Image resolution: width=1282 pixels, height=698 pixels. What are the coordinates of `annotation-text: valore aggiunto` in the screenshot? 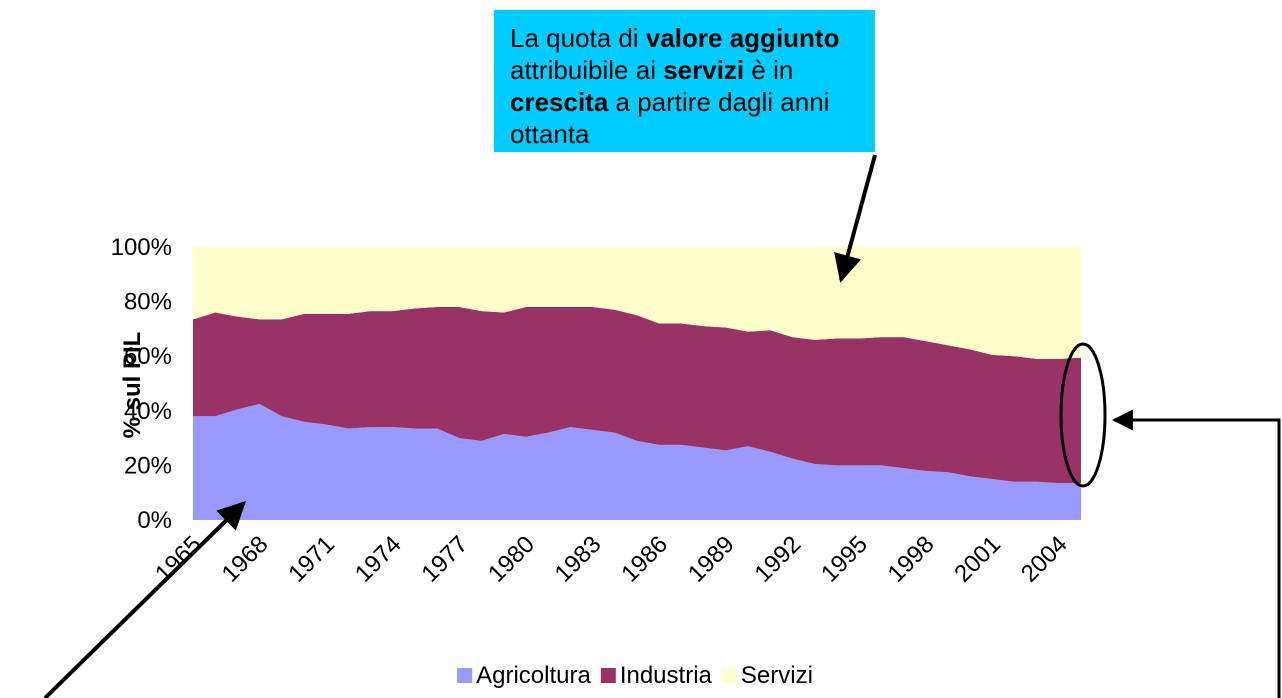 It's located at (742, 38).